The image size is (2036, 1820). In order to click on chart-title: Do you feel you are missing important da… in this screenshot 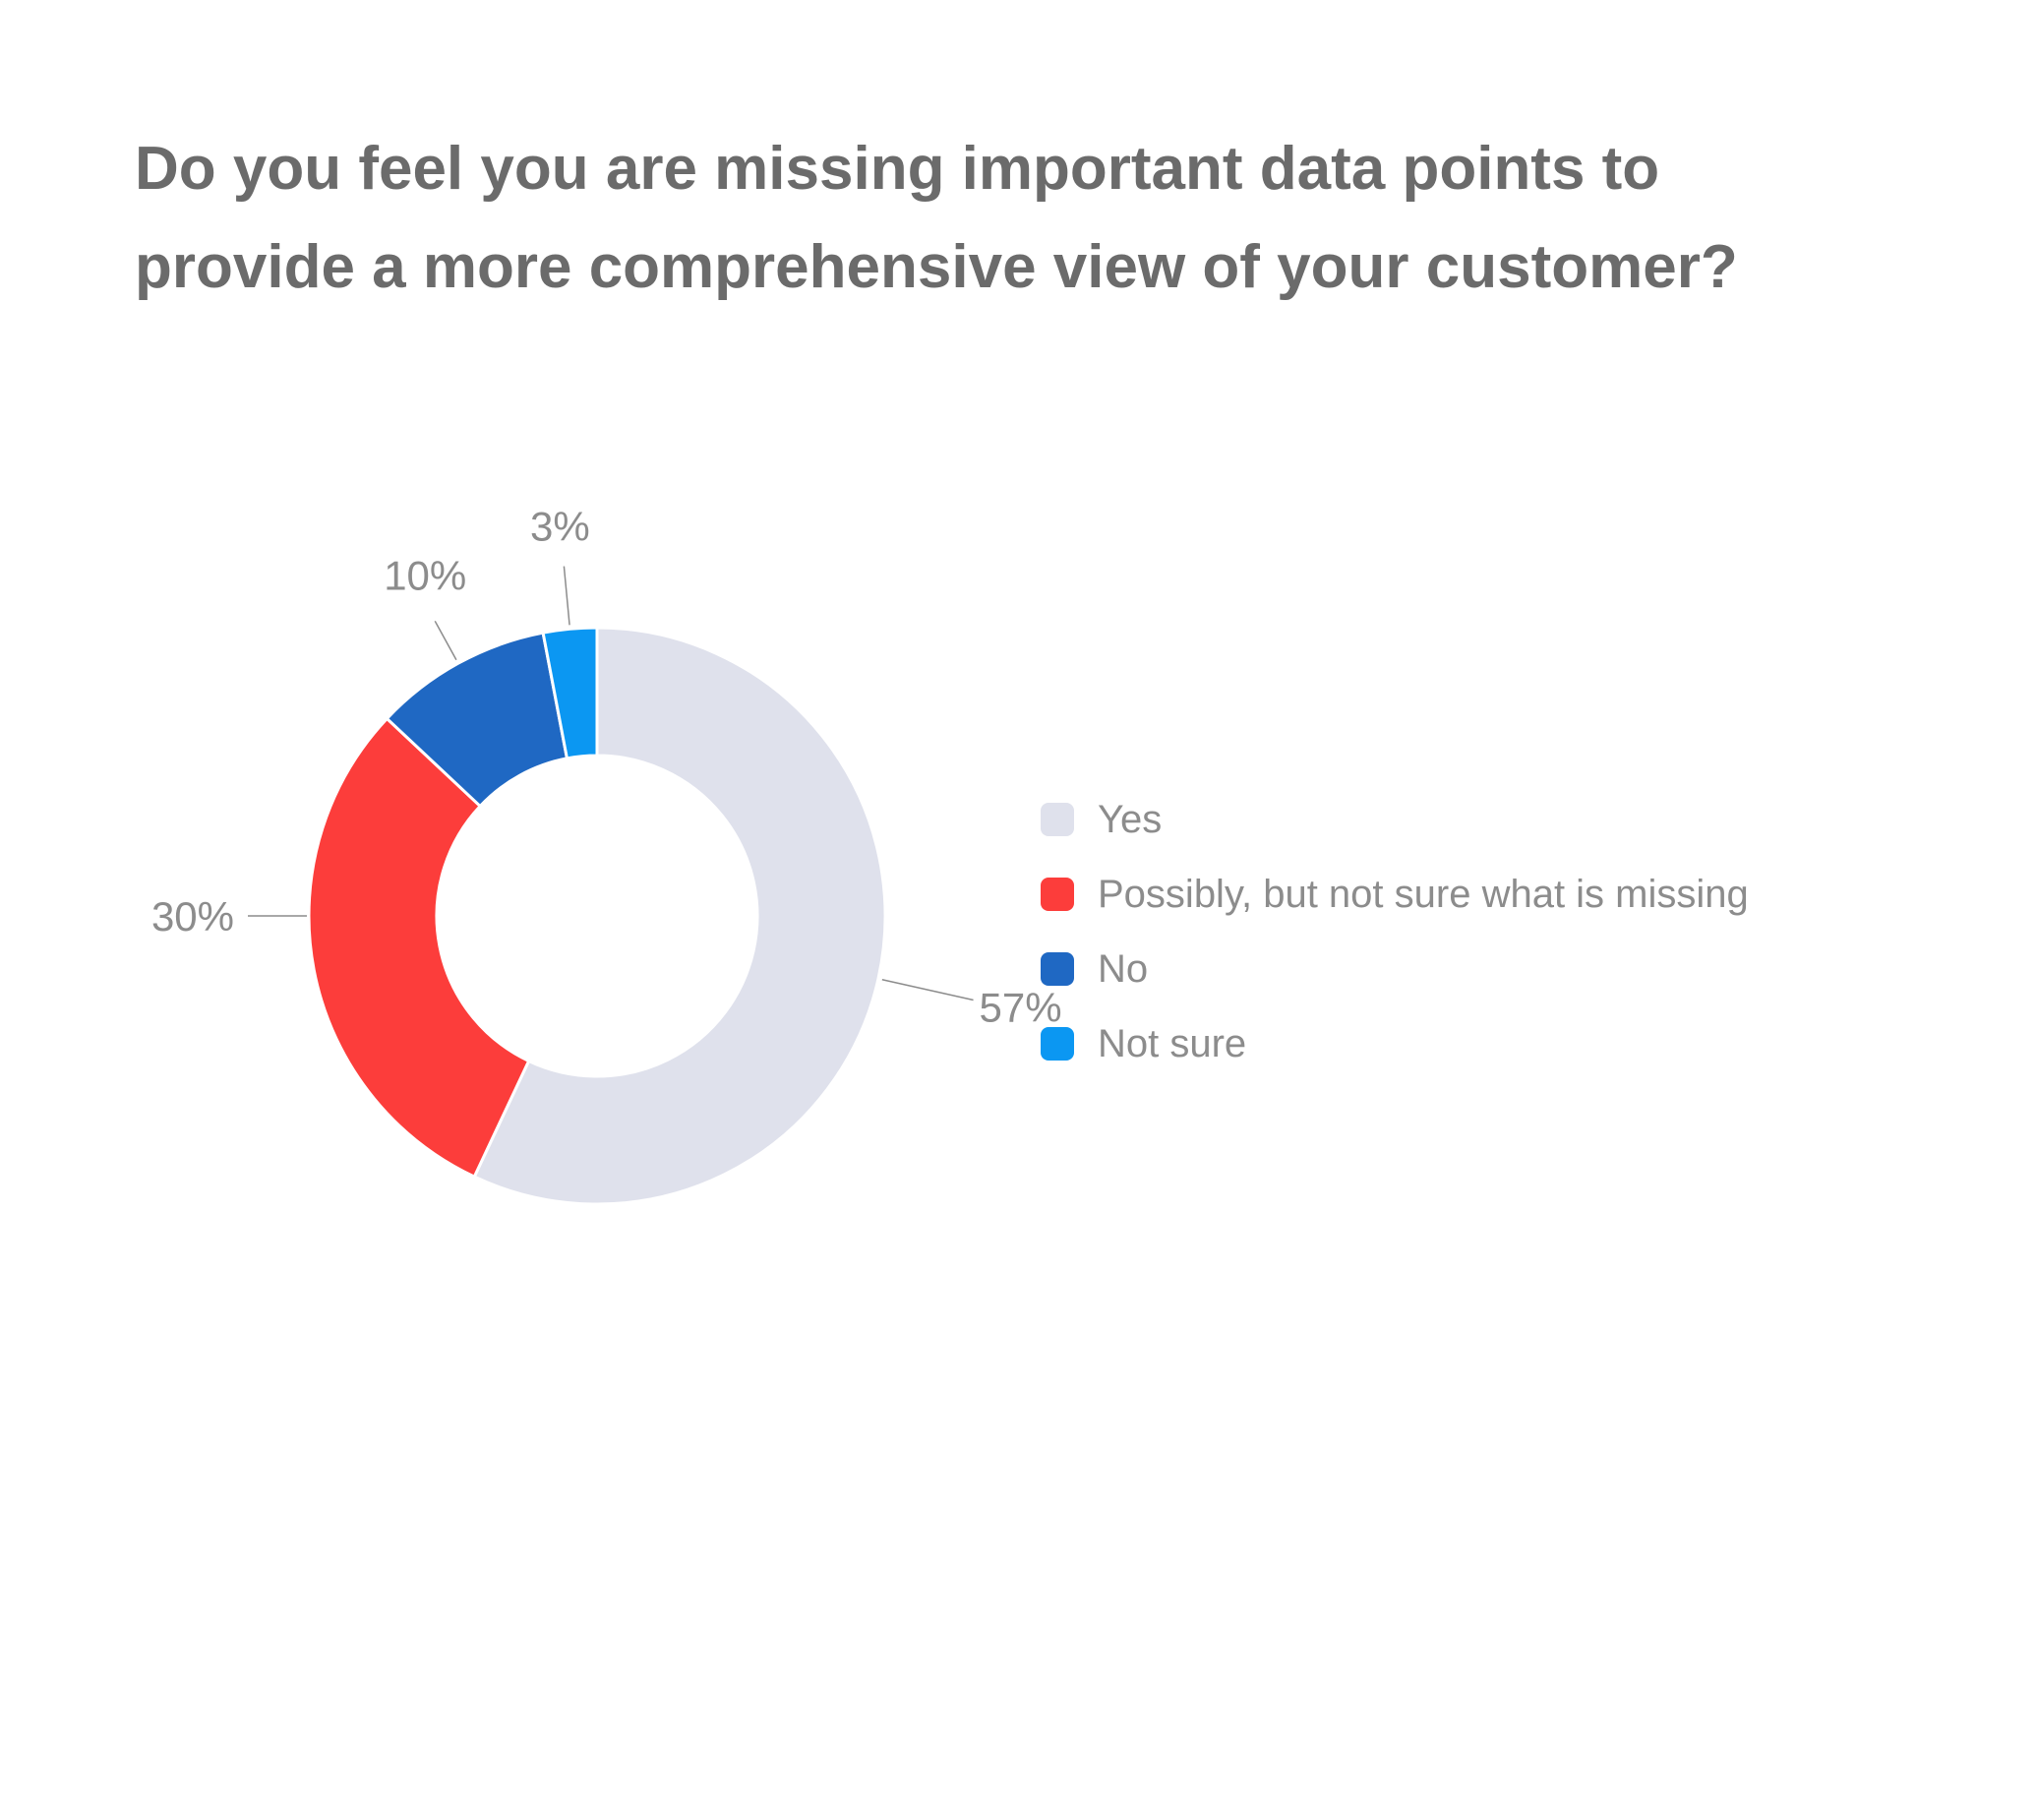, I will do `click(1049, 218)`.